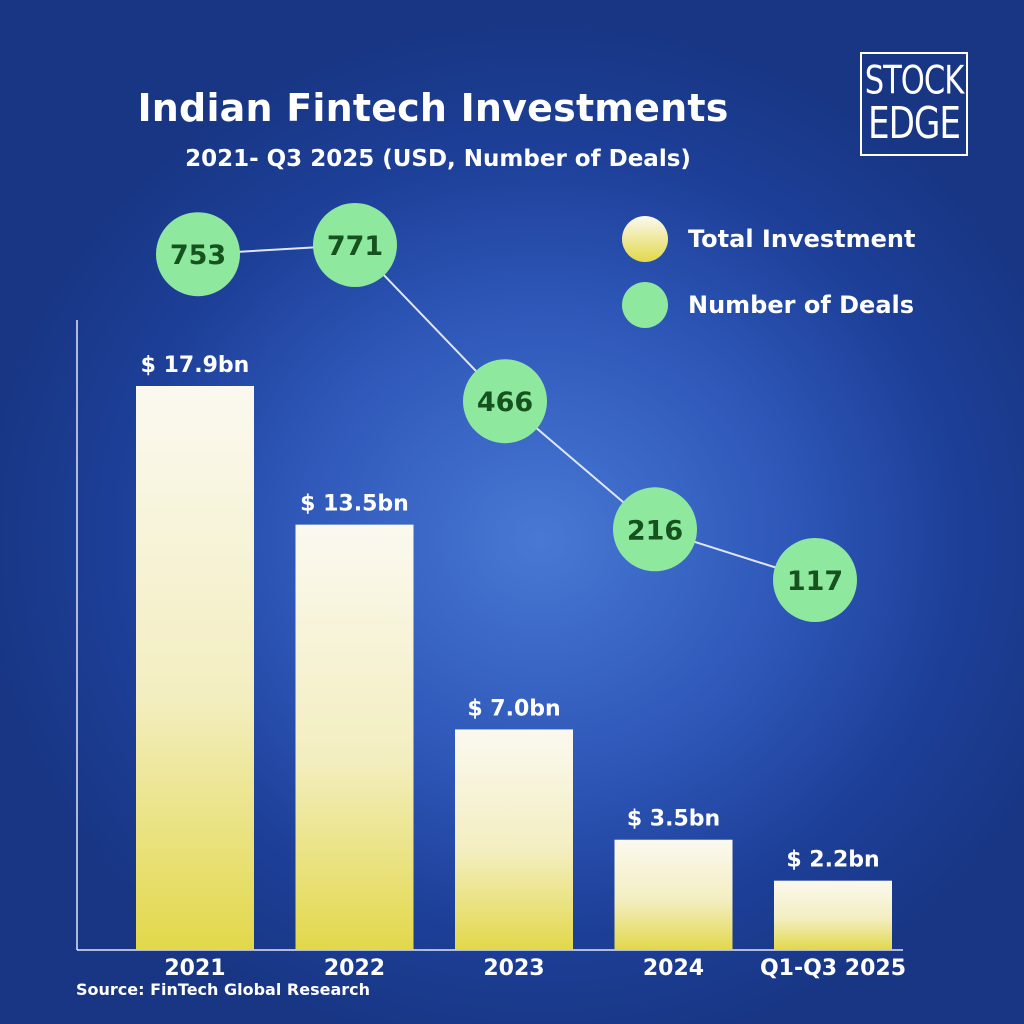 This screenshot has height=1024, width=1024. What do you see at coordinates (673, 894) in the screenshot?
I see `bar-2024` at bounding box center [673, 894].